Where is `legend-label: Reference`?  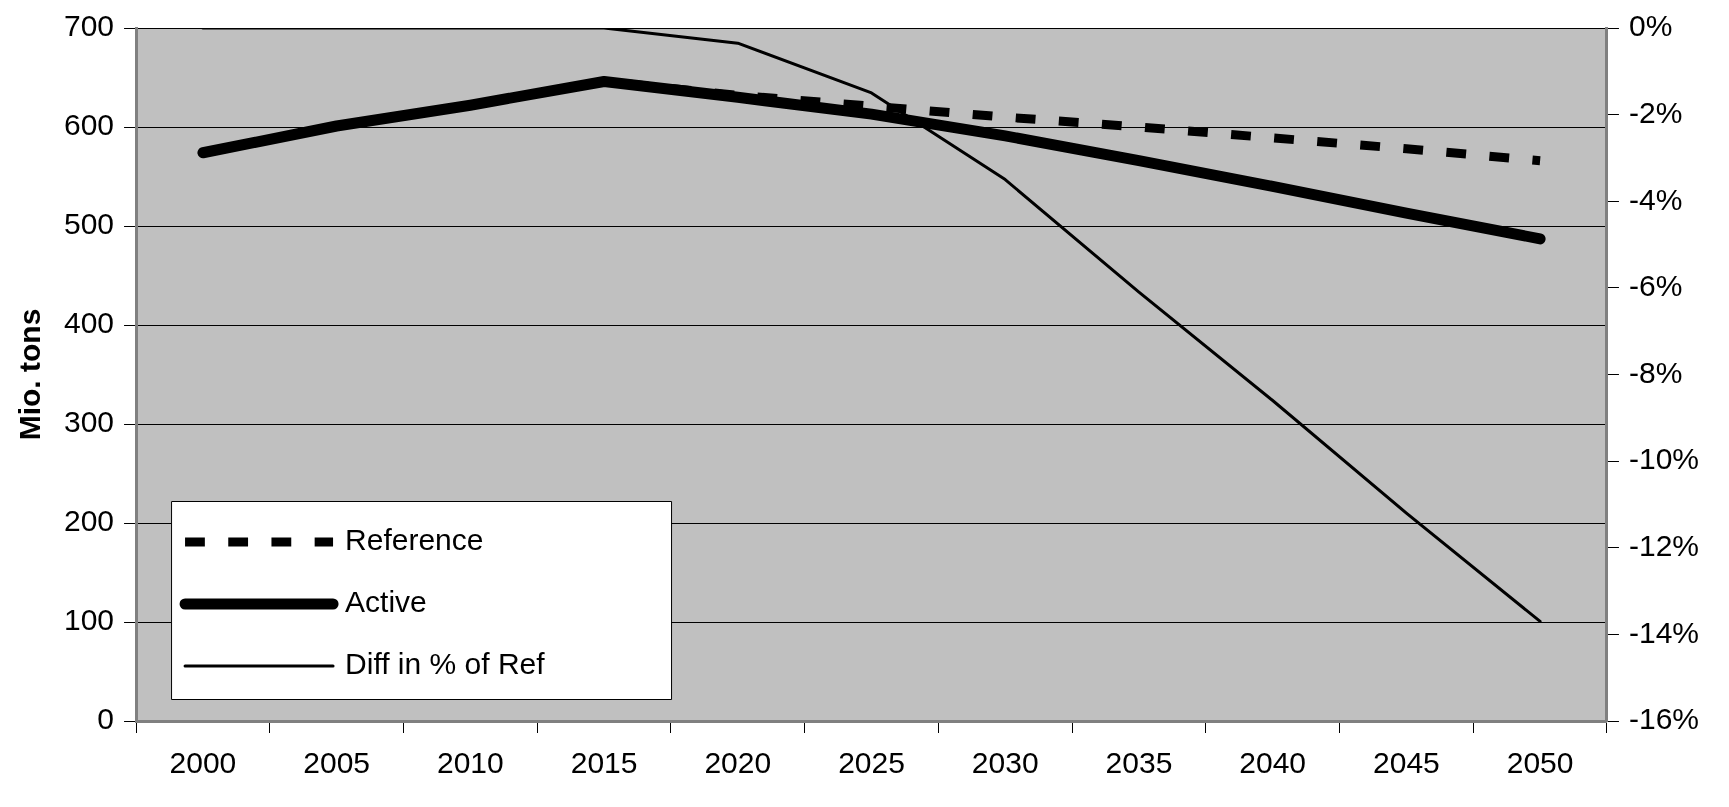
legend-label: Reference is located at coordinates (414, 540).